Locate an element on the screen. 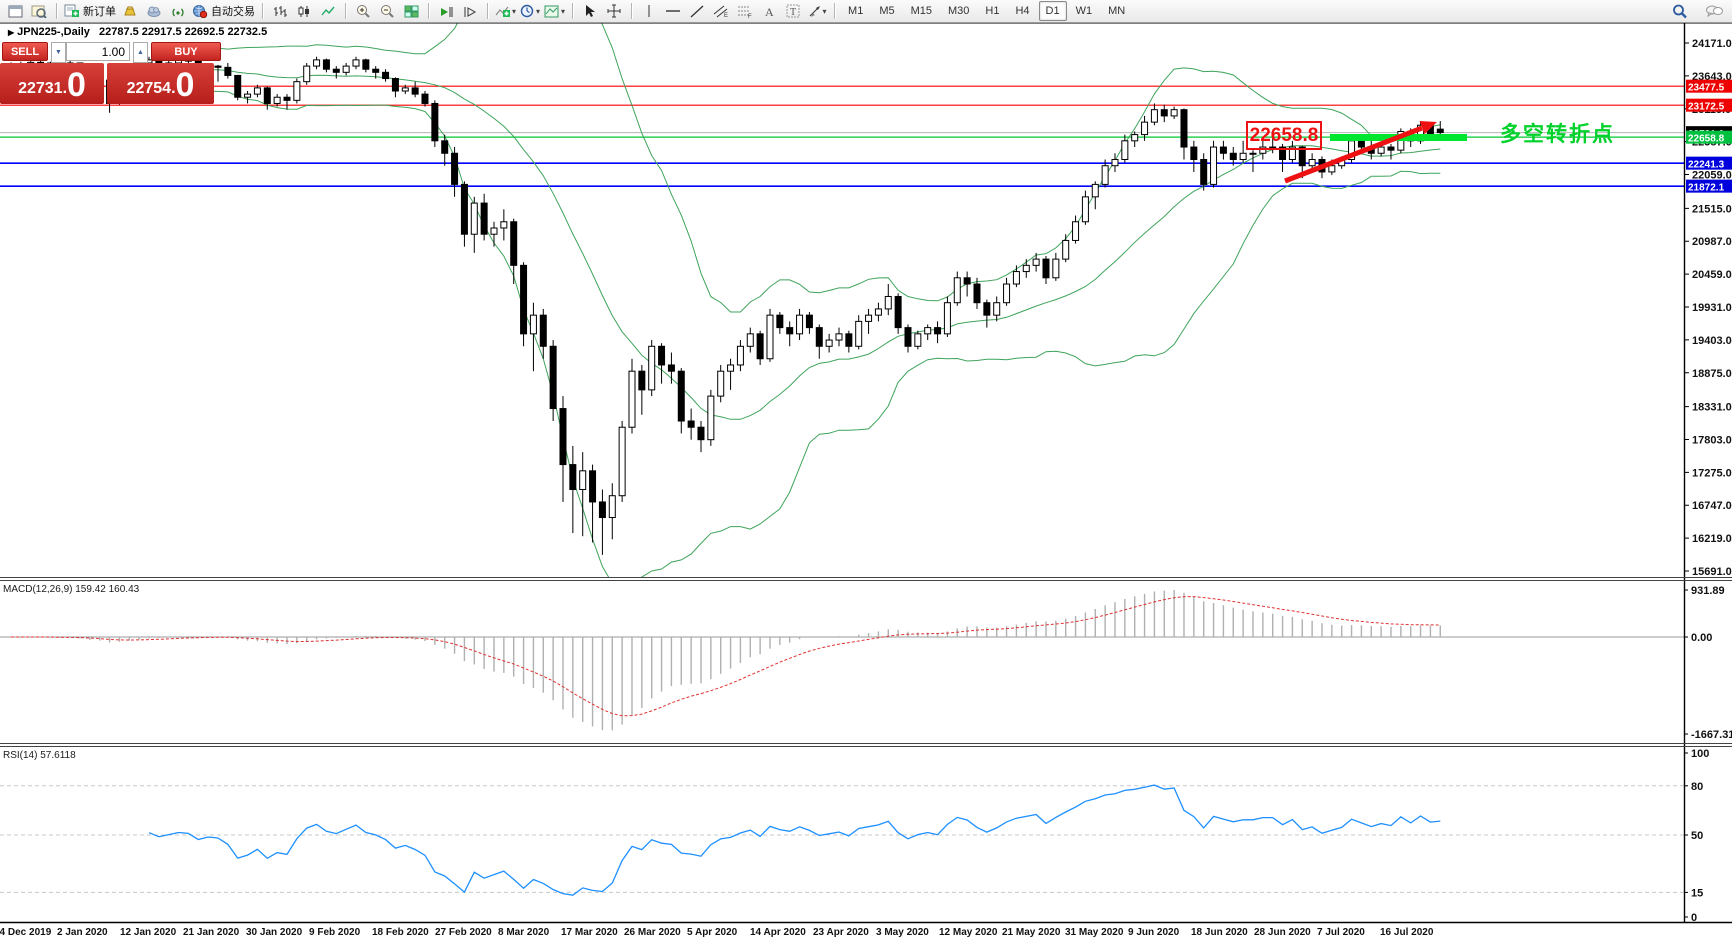 The image size is (1732, 940). volume-input is located at coordinates (98, 51).